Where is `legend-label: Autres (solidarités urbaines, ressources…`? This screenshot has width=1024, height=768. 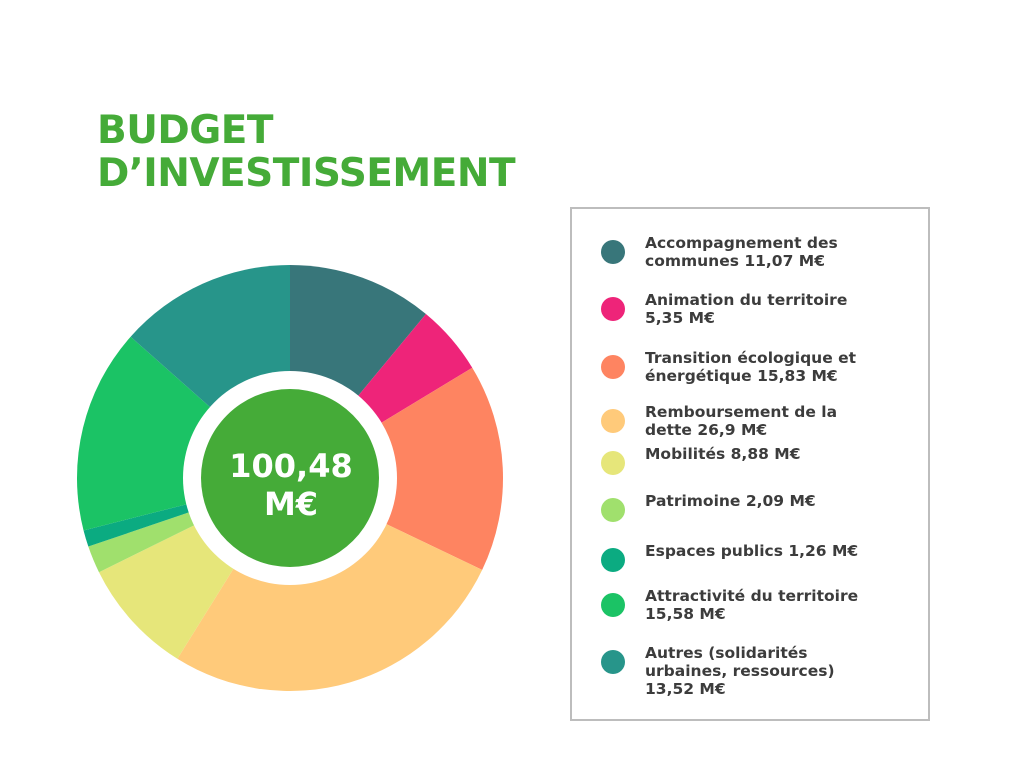
legend-label: Autres (solidarités urbaines, ressources… is located at coordinates (740, 671).